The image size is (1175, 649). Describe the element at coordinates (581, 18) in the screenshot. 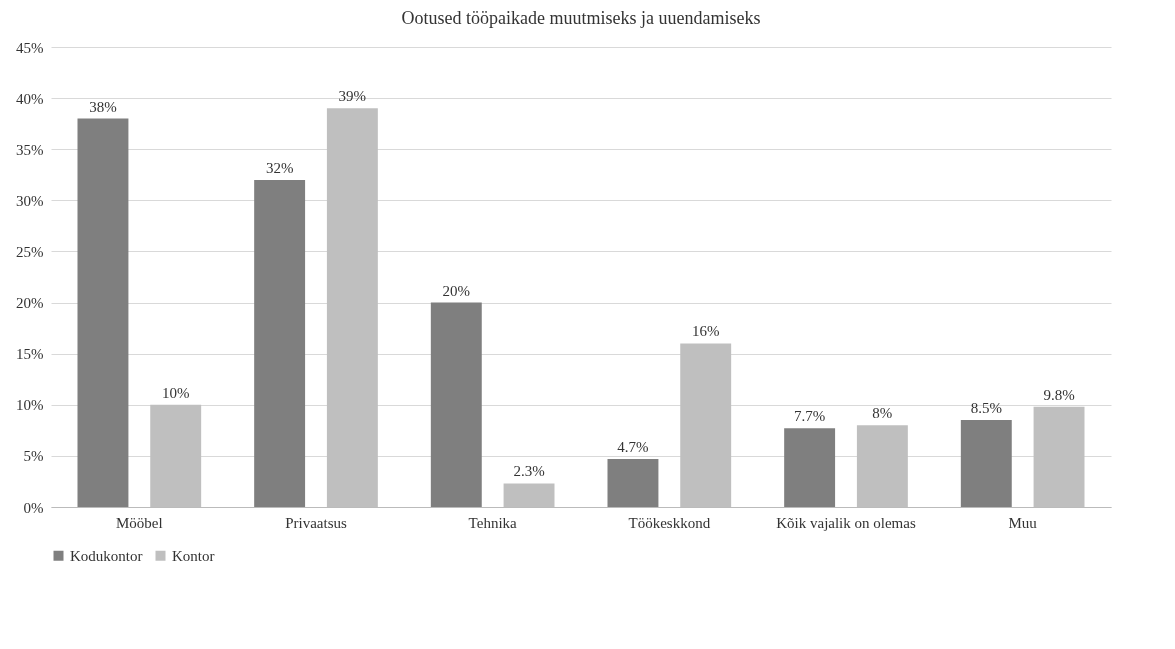

I see `chart-title: Ootused tööpaikade muutmiseks ja uuendamiseks` at that location.